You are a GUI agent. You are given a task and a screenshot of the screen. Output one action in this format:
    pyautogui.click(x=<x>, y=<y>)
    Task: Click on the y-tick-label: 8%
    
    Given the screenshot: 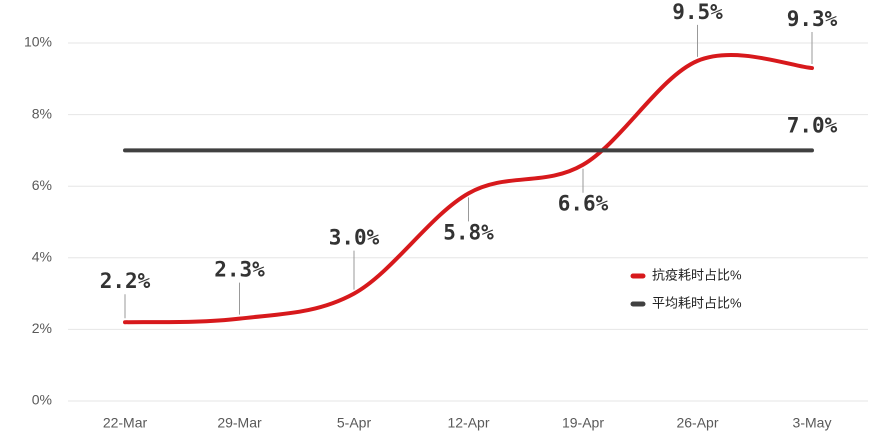 What is the action you would take?
    pyautogui.click(x=42, y=113)
    